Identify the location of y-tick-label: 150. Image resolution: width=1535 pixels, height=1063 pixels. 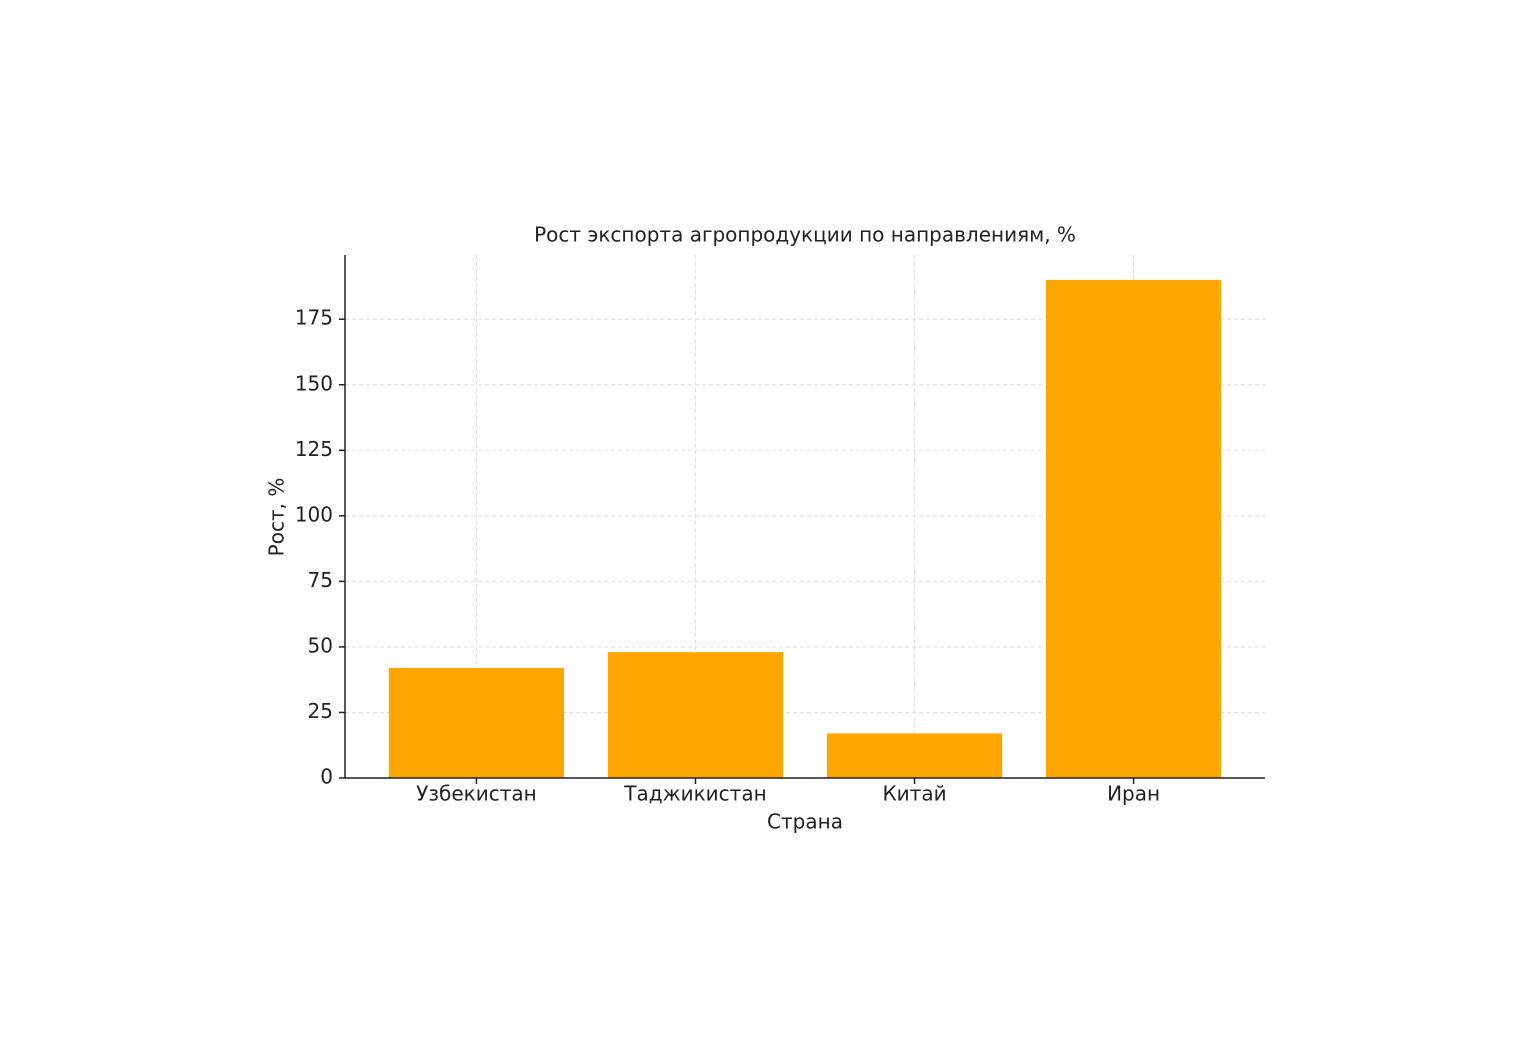
(314, 383).